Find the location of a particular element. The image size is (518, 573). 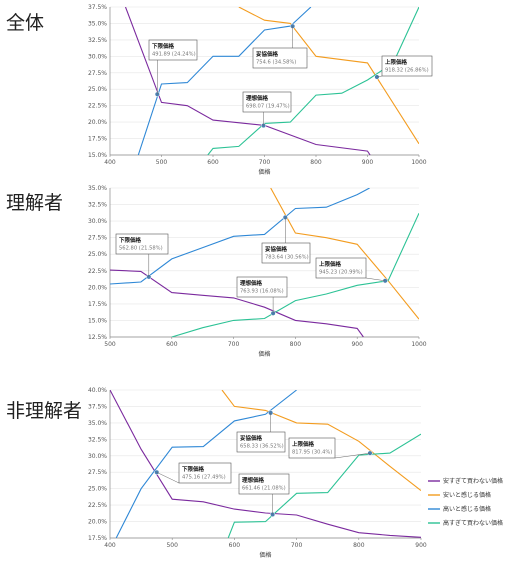

annotation-ideal: 理想価格 661.46 (21.08%) is located at coordinates (264, 495).